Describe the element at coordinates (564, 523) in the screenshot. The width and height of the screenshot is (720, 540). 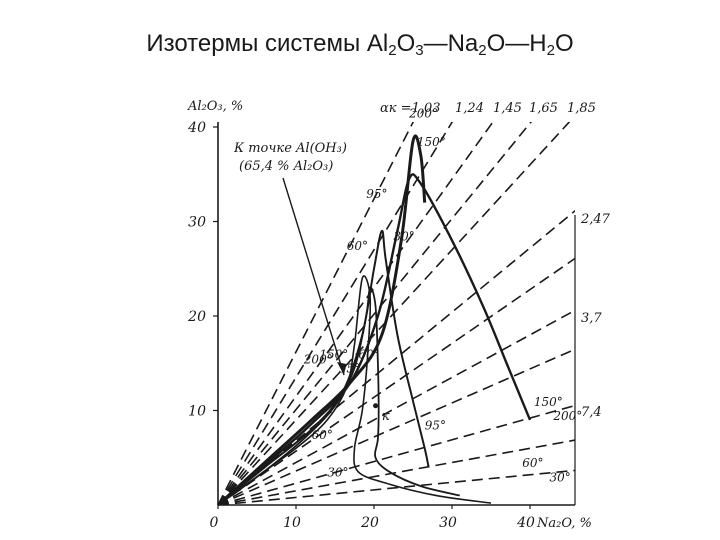
I see `x-axis-label: Na₂O, %` at that location.